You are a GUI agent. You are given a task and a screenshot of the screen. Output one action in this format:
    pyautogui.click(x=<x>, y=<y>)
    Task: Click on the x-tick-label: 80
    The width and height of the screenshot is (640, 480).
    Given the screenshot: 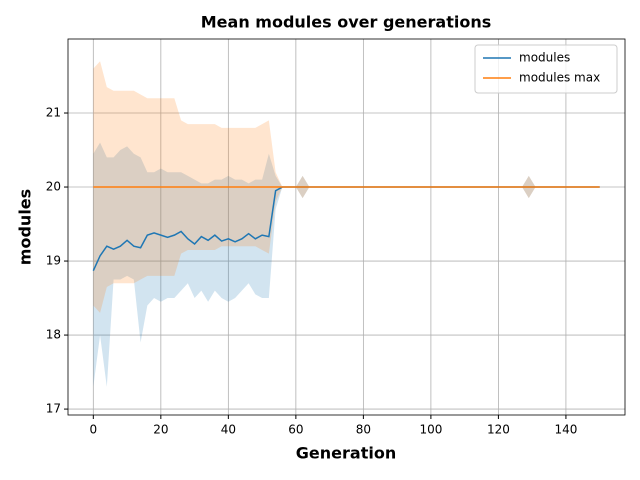 What is the action you would take?
    pyautogui.click(x=363, y=430)
    